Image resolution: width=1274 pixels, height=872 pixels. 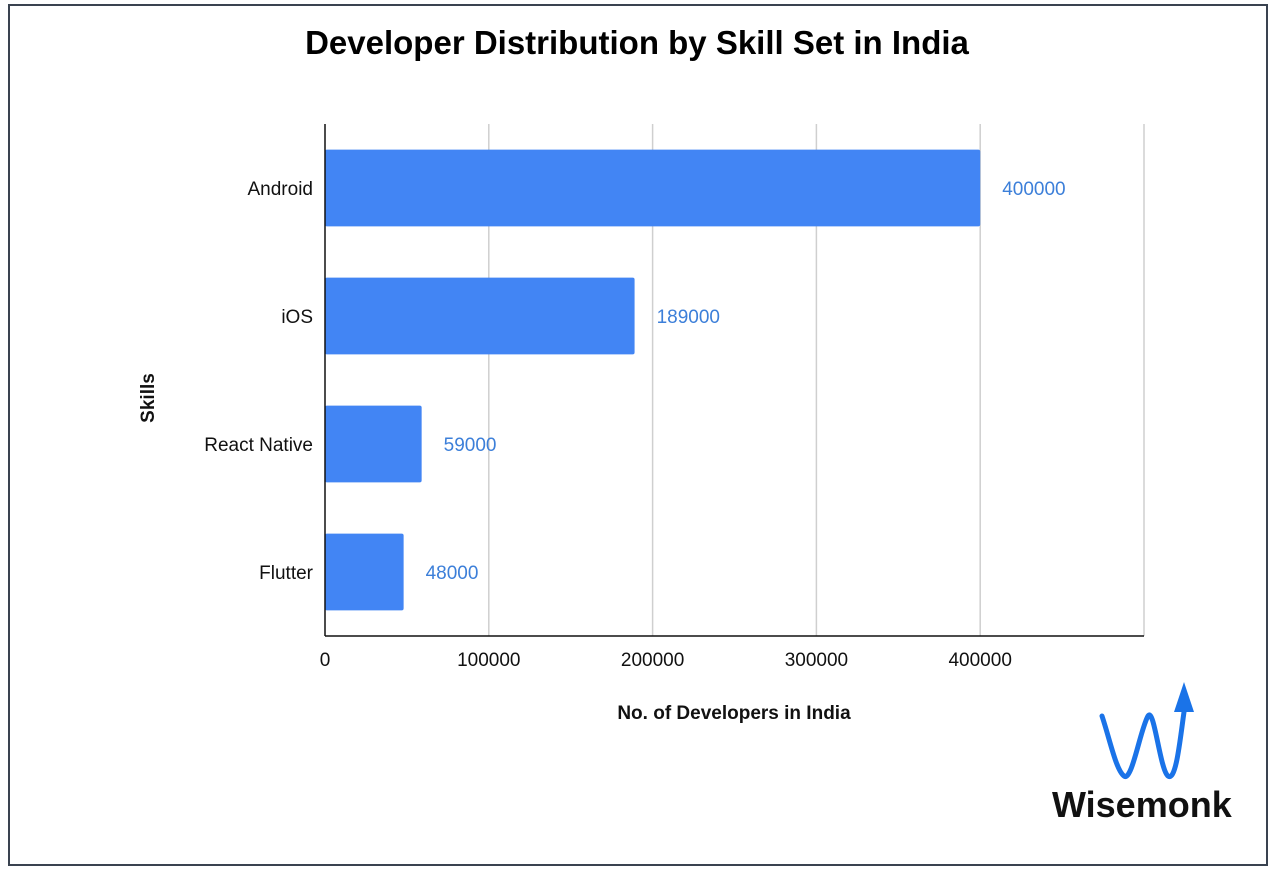 I want to click on x-tick-label: 300000, so click(x=816, y=660).